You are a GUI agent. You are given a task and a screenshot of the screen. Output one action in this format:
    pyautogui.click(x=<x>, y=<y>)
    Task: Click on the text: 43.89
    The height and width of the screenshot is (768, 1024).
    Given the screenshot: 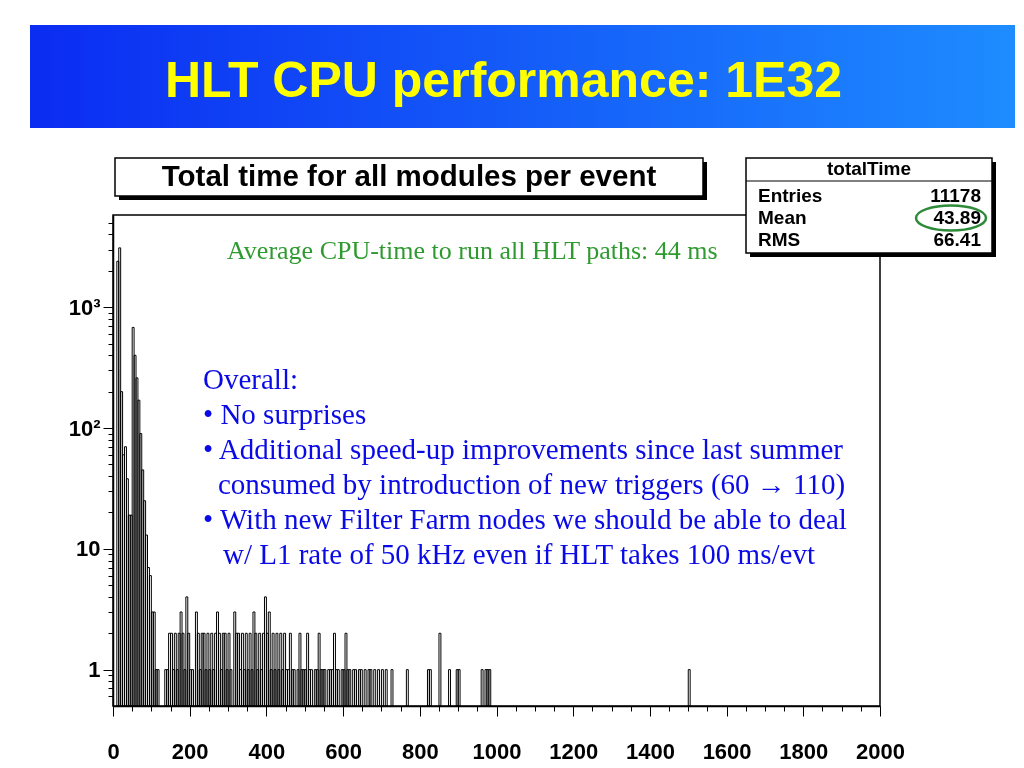 What is the action you would take?
    pyautogui.click(x=957, y=217)
    